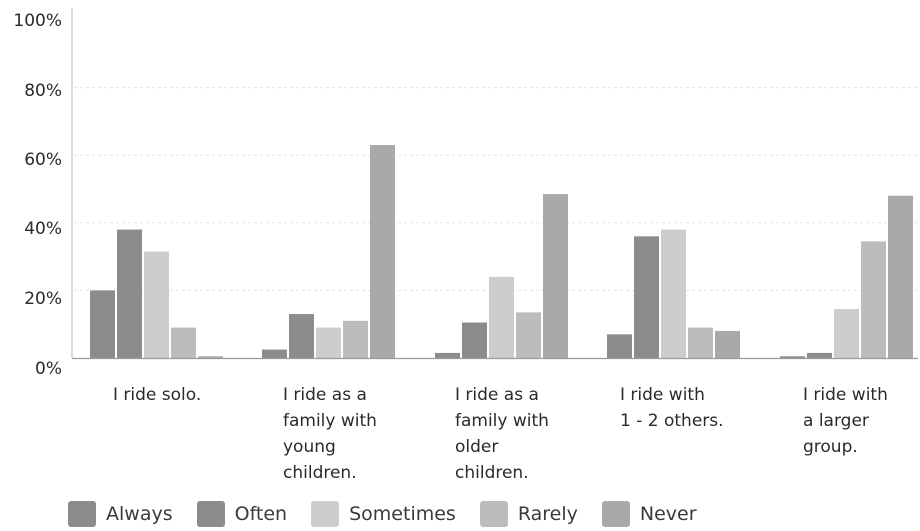 The image size is (920, 531). What do you see at coordinates (37, 195) in the screenshot?
I see `y-axis-ticks: 0% 20% 40% 60% 80% 100%` at bounding box center [37, 195].